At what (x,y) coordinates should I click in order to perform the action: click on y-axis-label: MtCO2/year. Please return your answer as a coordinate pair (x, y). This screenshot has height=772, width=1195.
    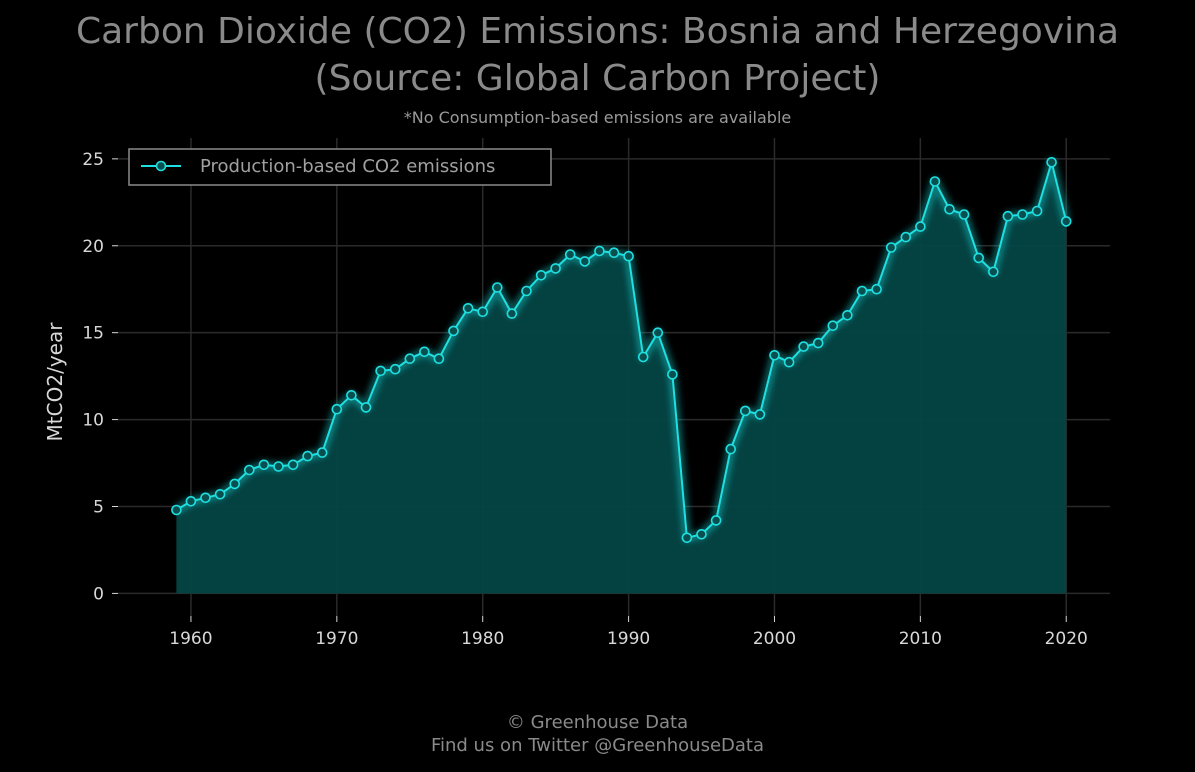
    Looking at the image, I should click on (55, 382).